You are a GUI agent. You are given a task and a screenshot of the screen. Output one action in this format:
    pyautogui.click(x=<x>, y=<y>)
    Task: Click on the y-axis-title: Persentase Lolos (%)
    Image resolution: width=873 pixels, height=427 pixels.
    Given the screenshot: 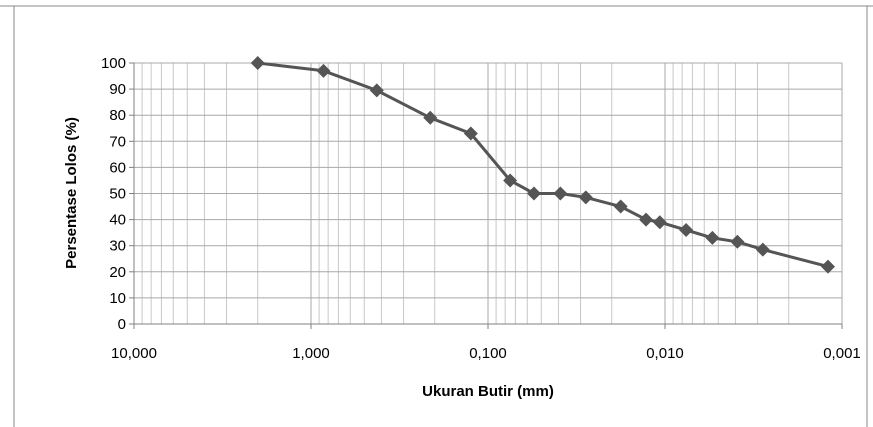 What is the action you would take?
    pyautogui.click(x=71, y=193)
    